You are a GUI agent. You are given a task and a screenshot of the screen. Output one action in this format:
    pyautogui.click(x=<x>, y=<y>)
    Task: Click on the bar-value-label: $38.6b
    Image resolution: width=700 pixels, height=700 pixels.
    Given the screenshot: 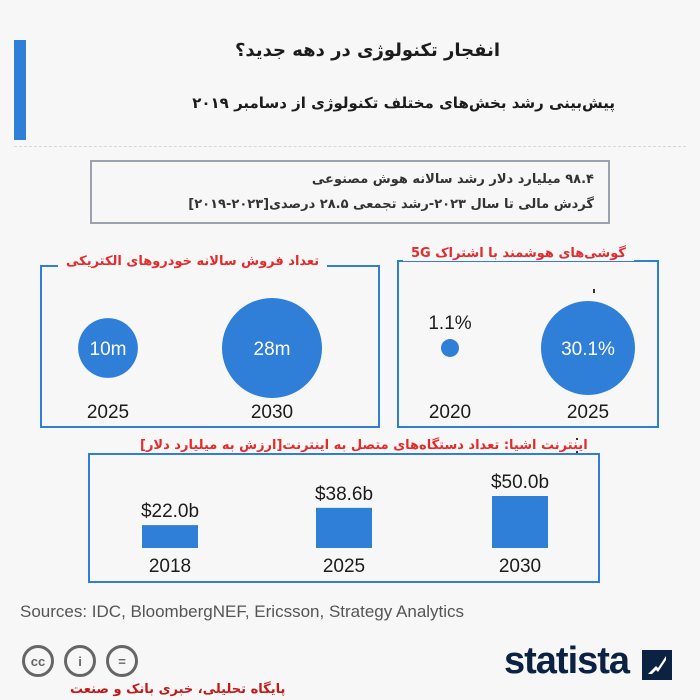 What is the action you would take?
    pyautogui.click(x=344, y=494)
    